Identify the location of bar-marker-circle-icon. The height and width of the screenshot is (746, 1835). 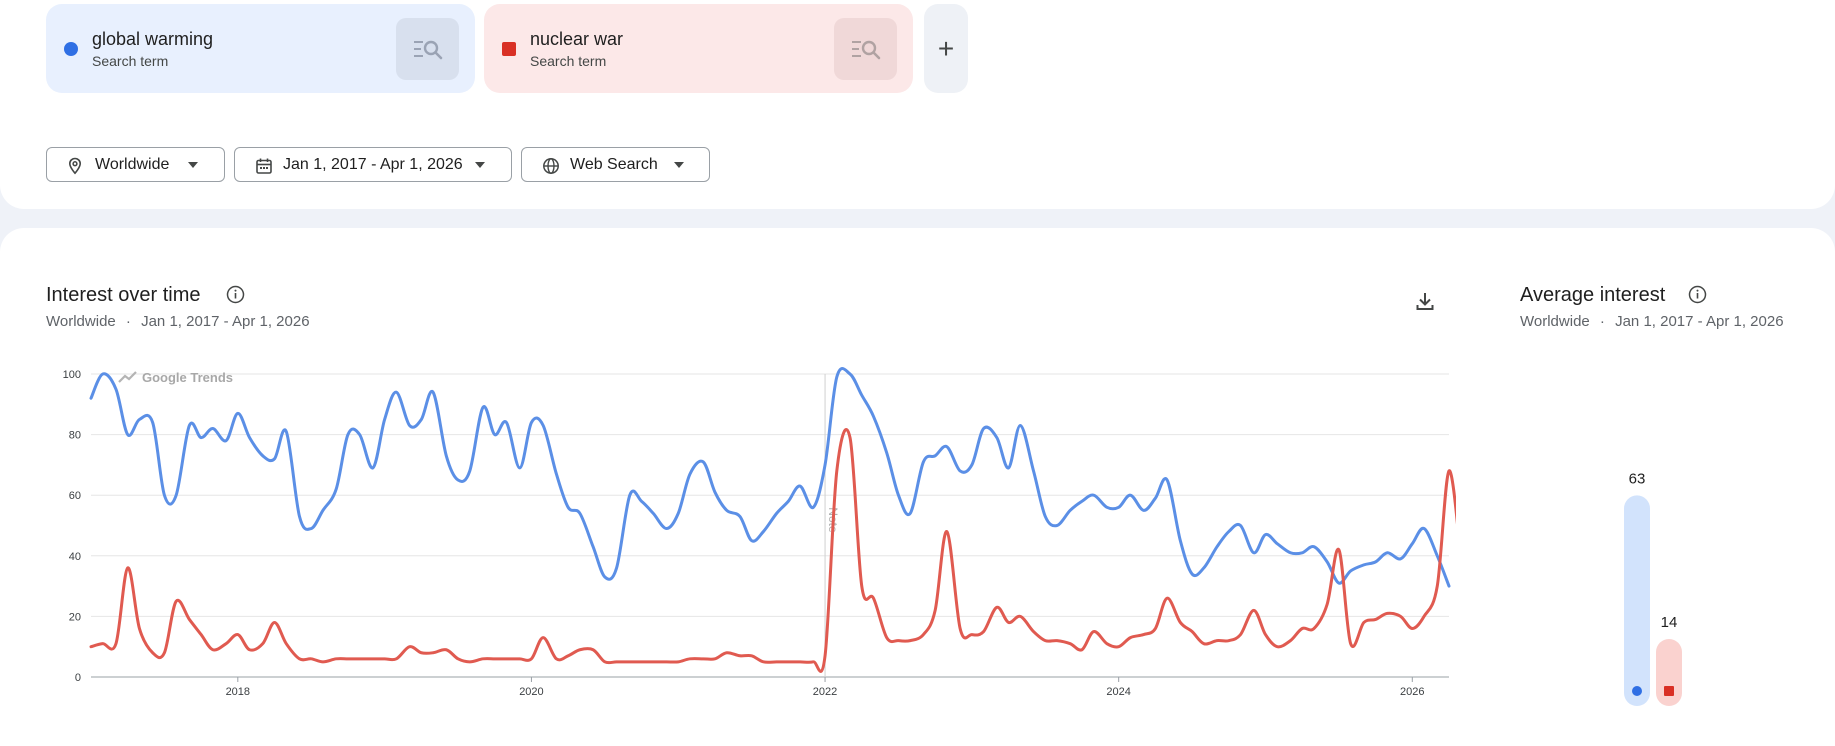
(1637, 691).